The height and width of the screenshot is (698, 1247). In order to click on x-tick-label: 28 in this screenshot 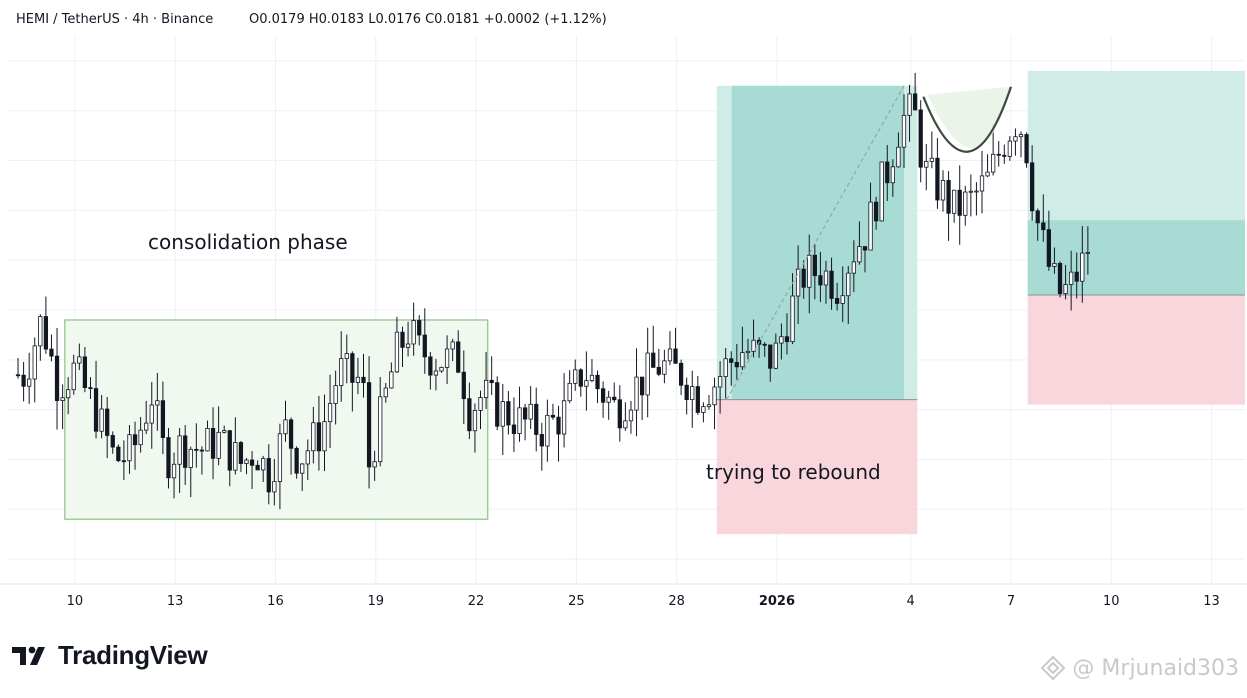, I will do `click(676, 601)`.